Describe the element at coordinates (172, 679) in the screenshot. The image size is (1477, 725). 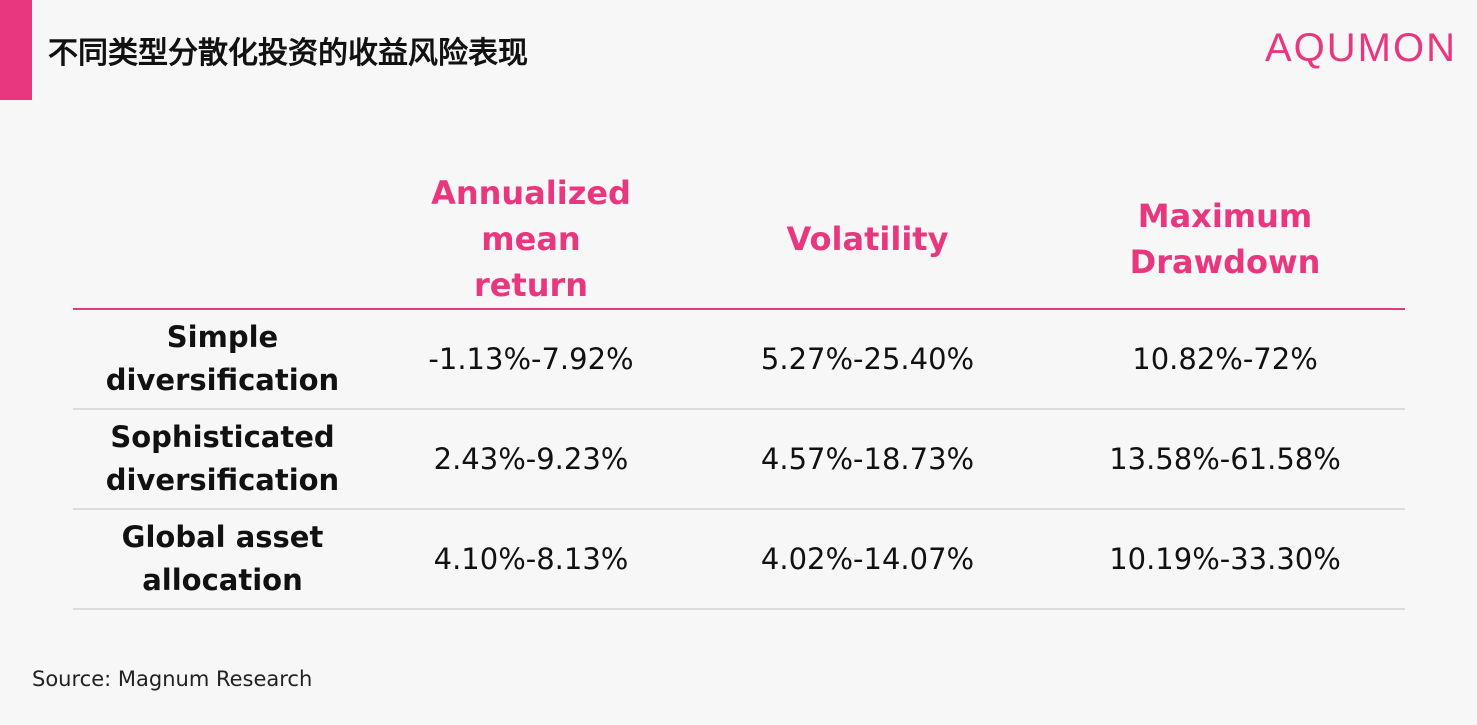
I see `source: Source: Magnum Research` at that location.